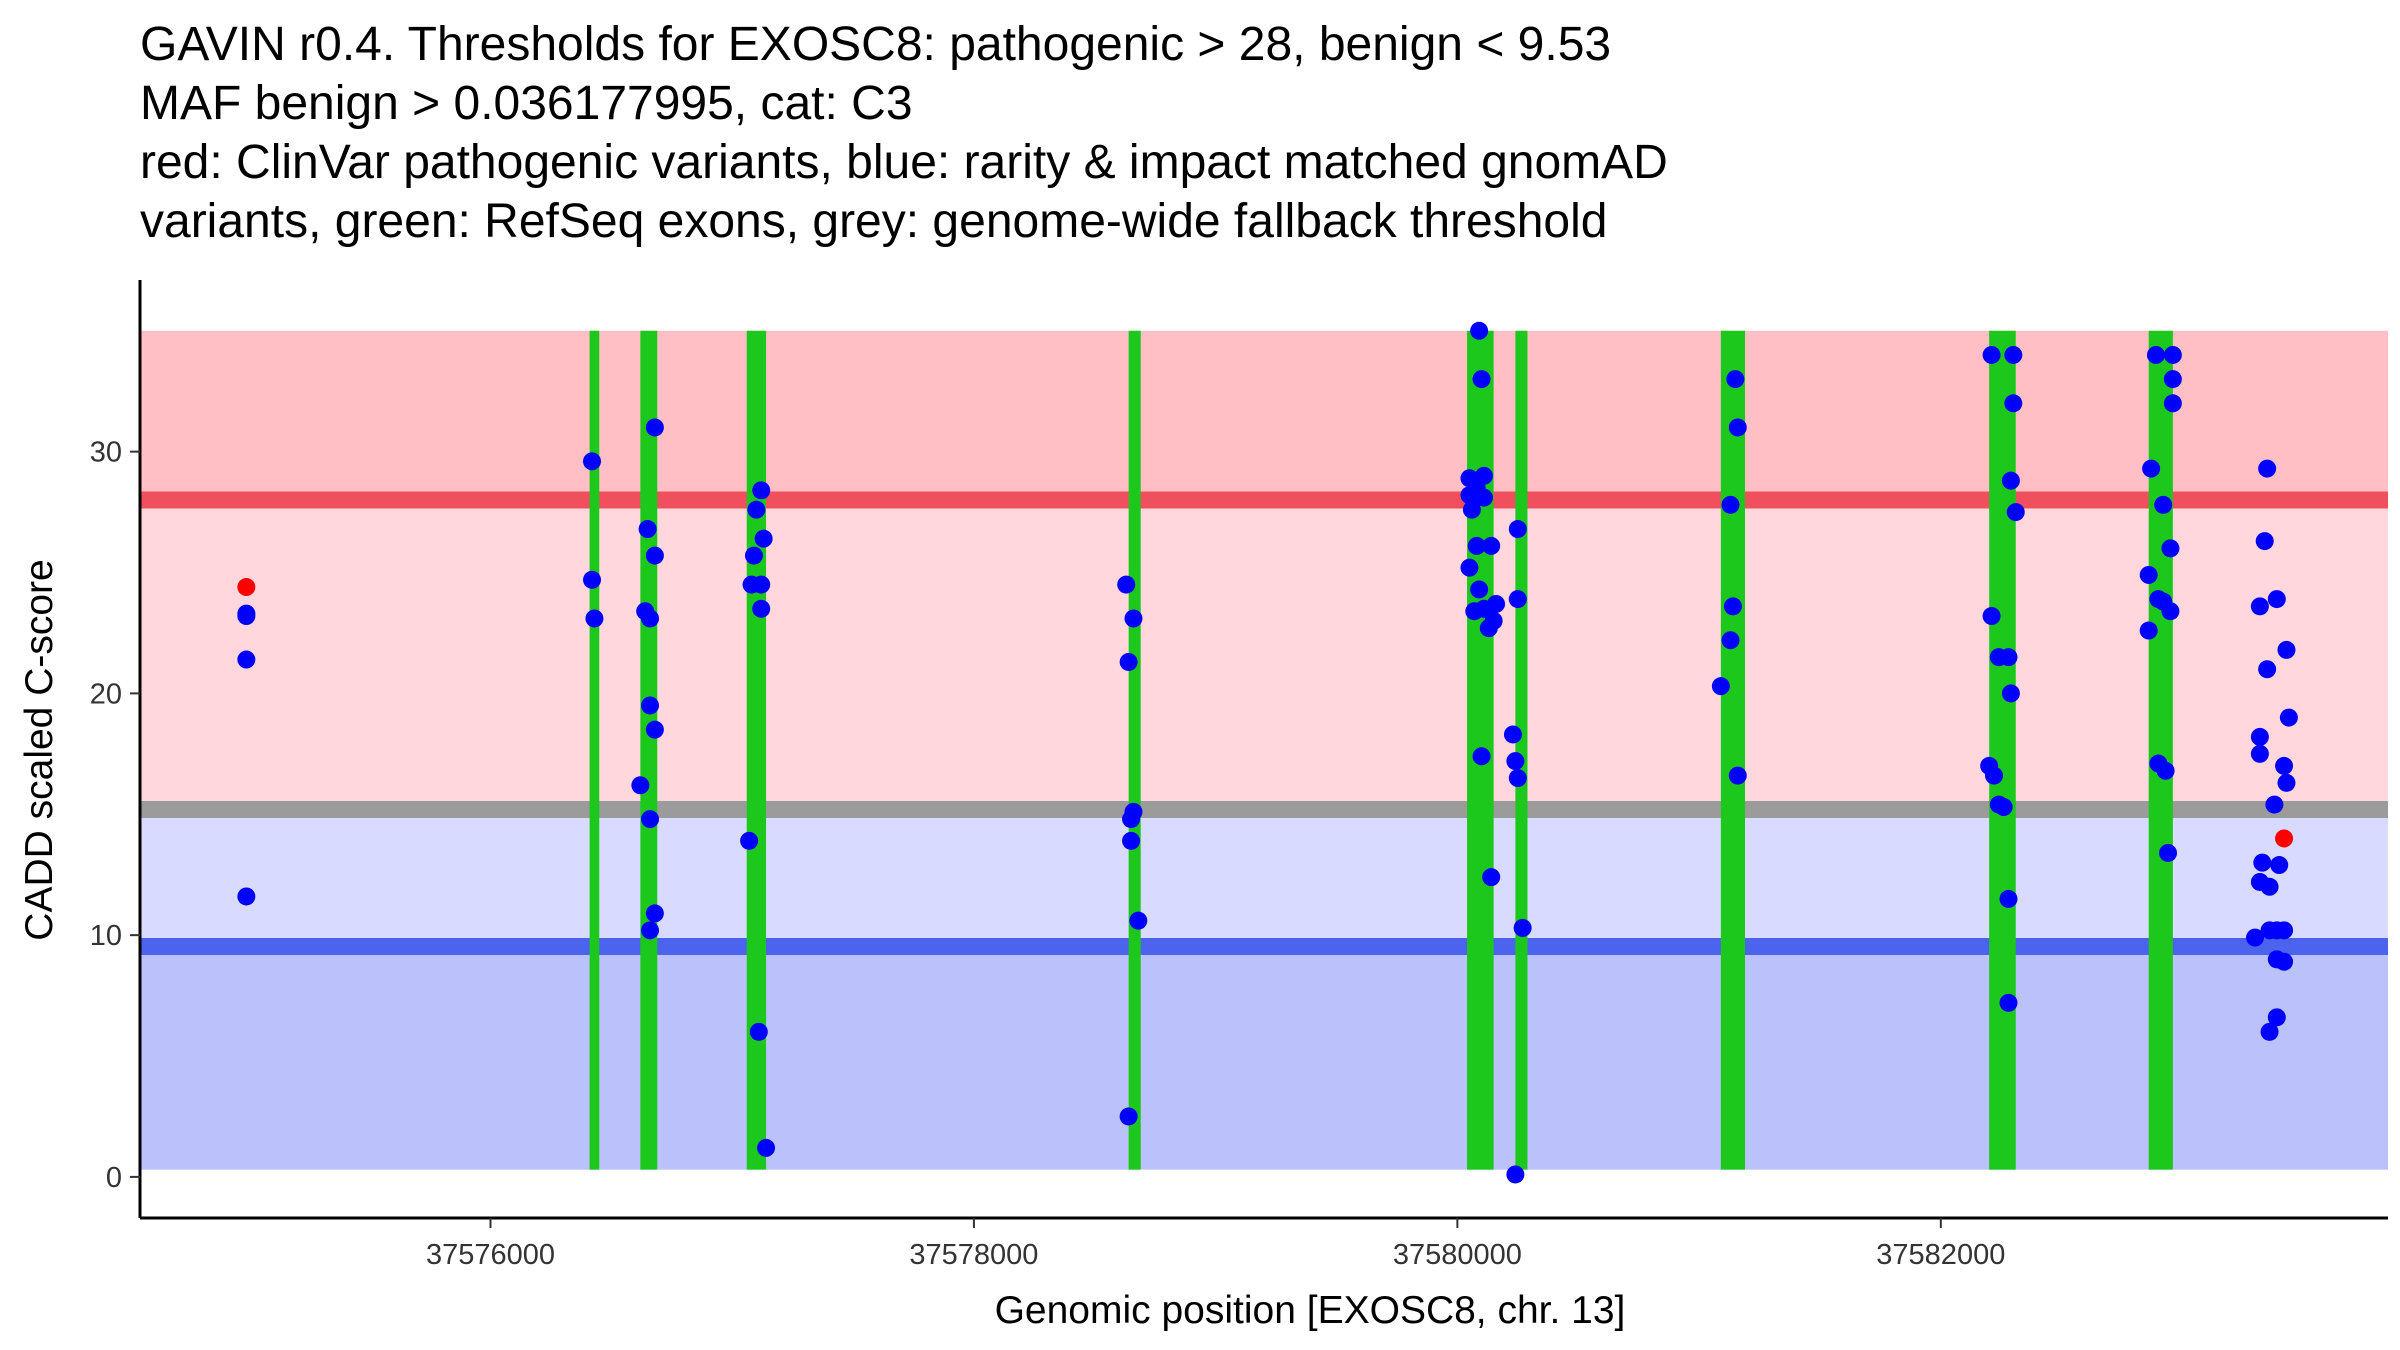 The height and width of the screenshot is (1350, 2400). I want to click on y-tick-label: 30, so click(106, 453).